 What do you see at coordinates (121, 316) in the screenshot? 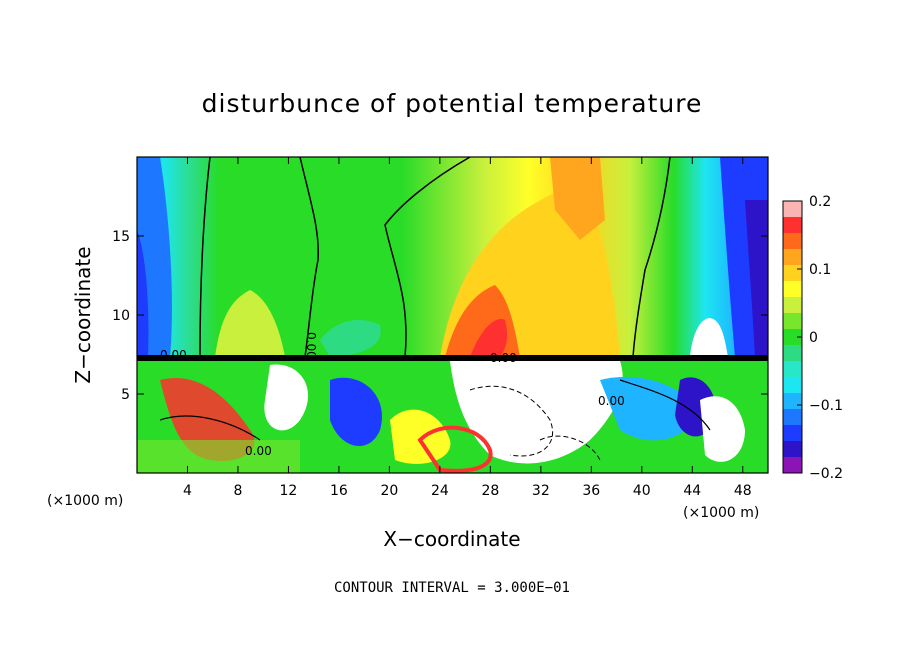
I see `y-tick-label: 10` at bounding box center [121, 316].